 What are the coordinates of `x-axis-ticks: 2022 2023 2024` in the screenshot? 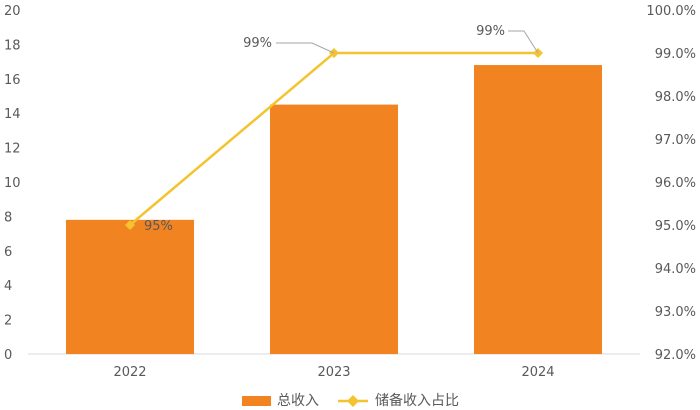 It's located at (333, 372).